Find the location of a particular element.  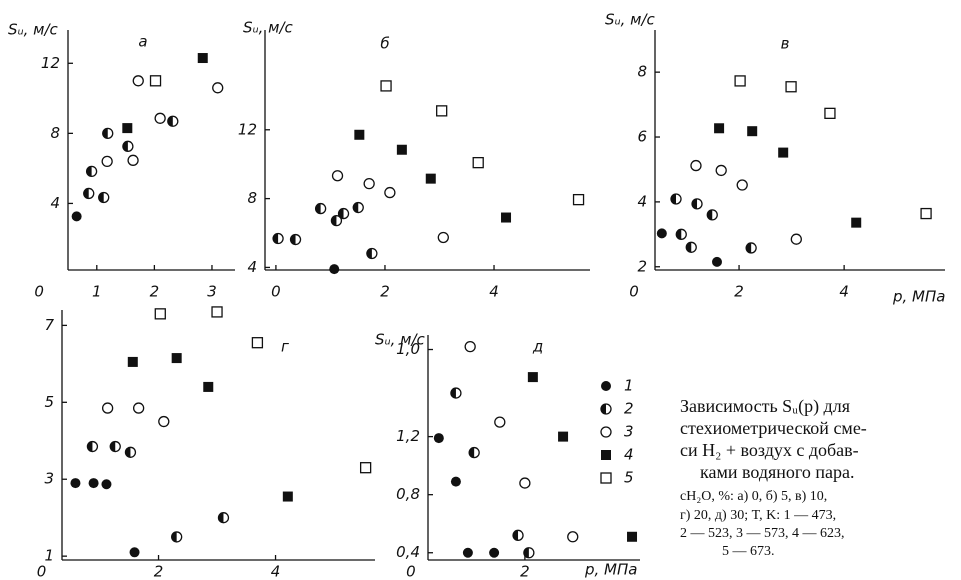

legend-label: 5 is located at coordinates (629, 478).